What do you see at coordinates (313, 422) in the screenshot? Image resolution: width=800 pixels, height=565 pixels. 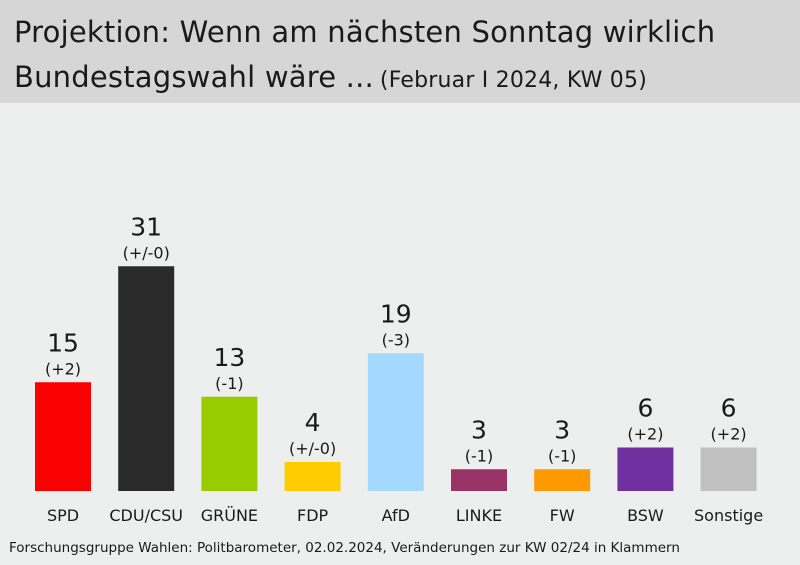 I see `value-label-3: 4` at bounding box center [313, 422].